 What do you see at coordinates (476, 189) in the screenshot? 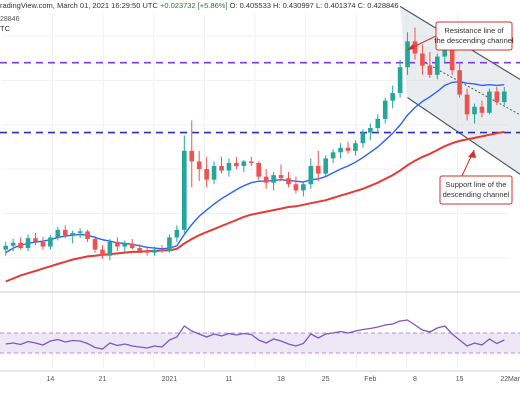
I see `support-annotation-text: Support line of the descending channel` at bounding box center [476, 189].